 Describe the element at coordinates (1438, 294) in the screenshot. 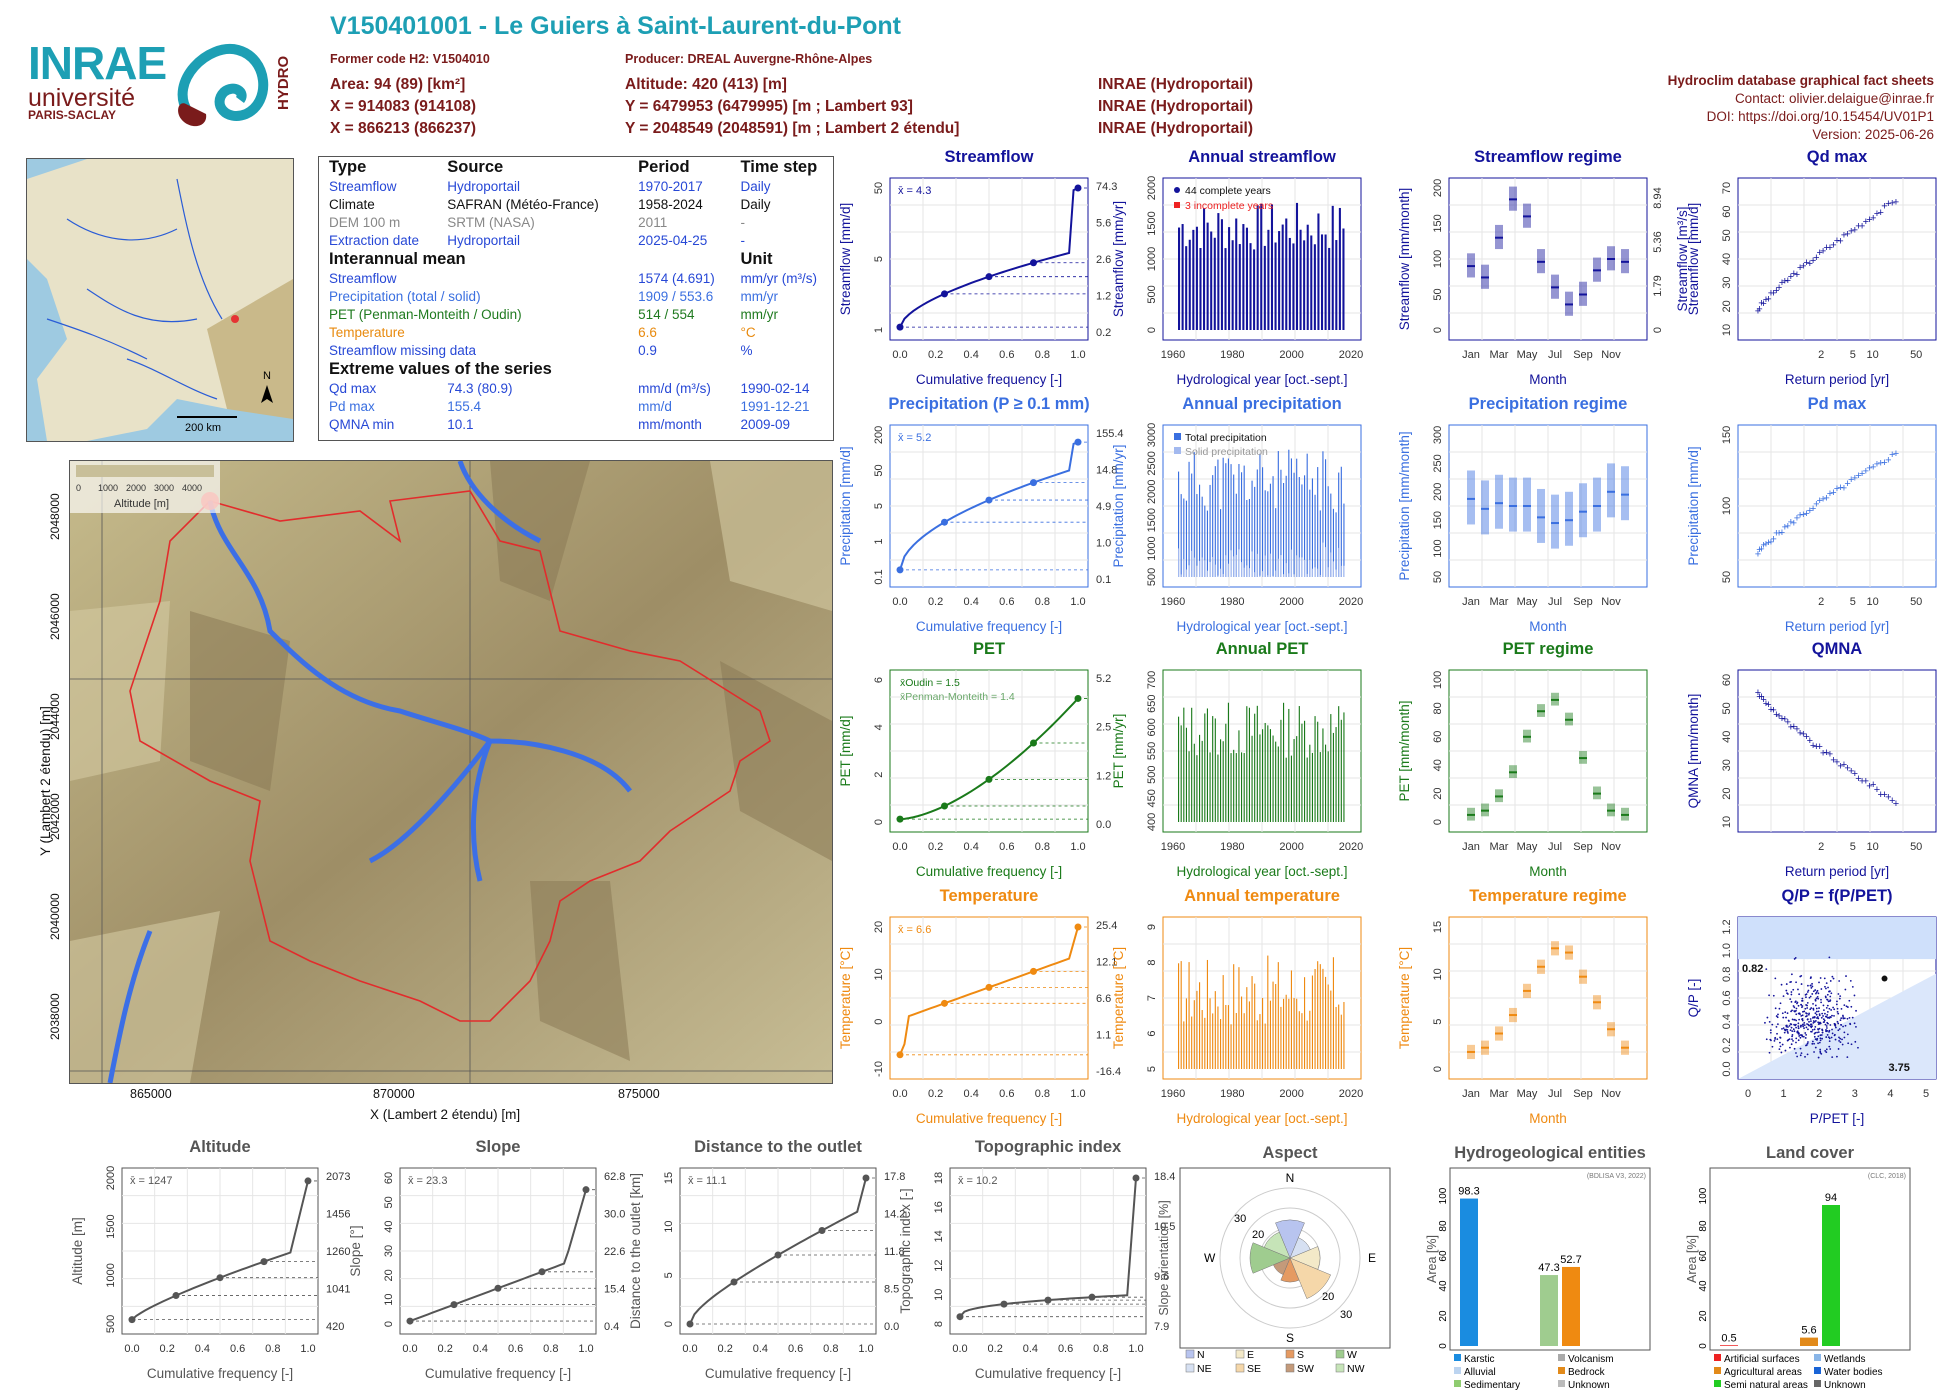

I see `y-tick-label: 50` at that location.